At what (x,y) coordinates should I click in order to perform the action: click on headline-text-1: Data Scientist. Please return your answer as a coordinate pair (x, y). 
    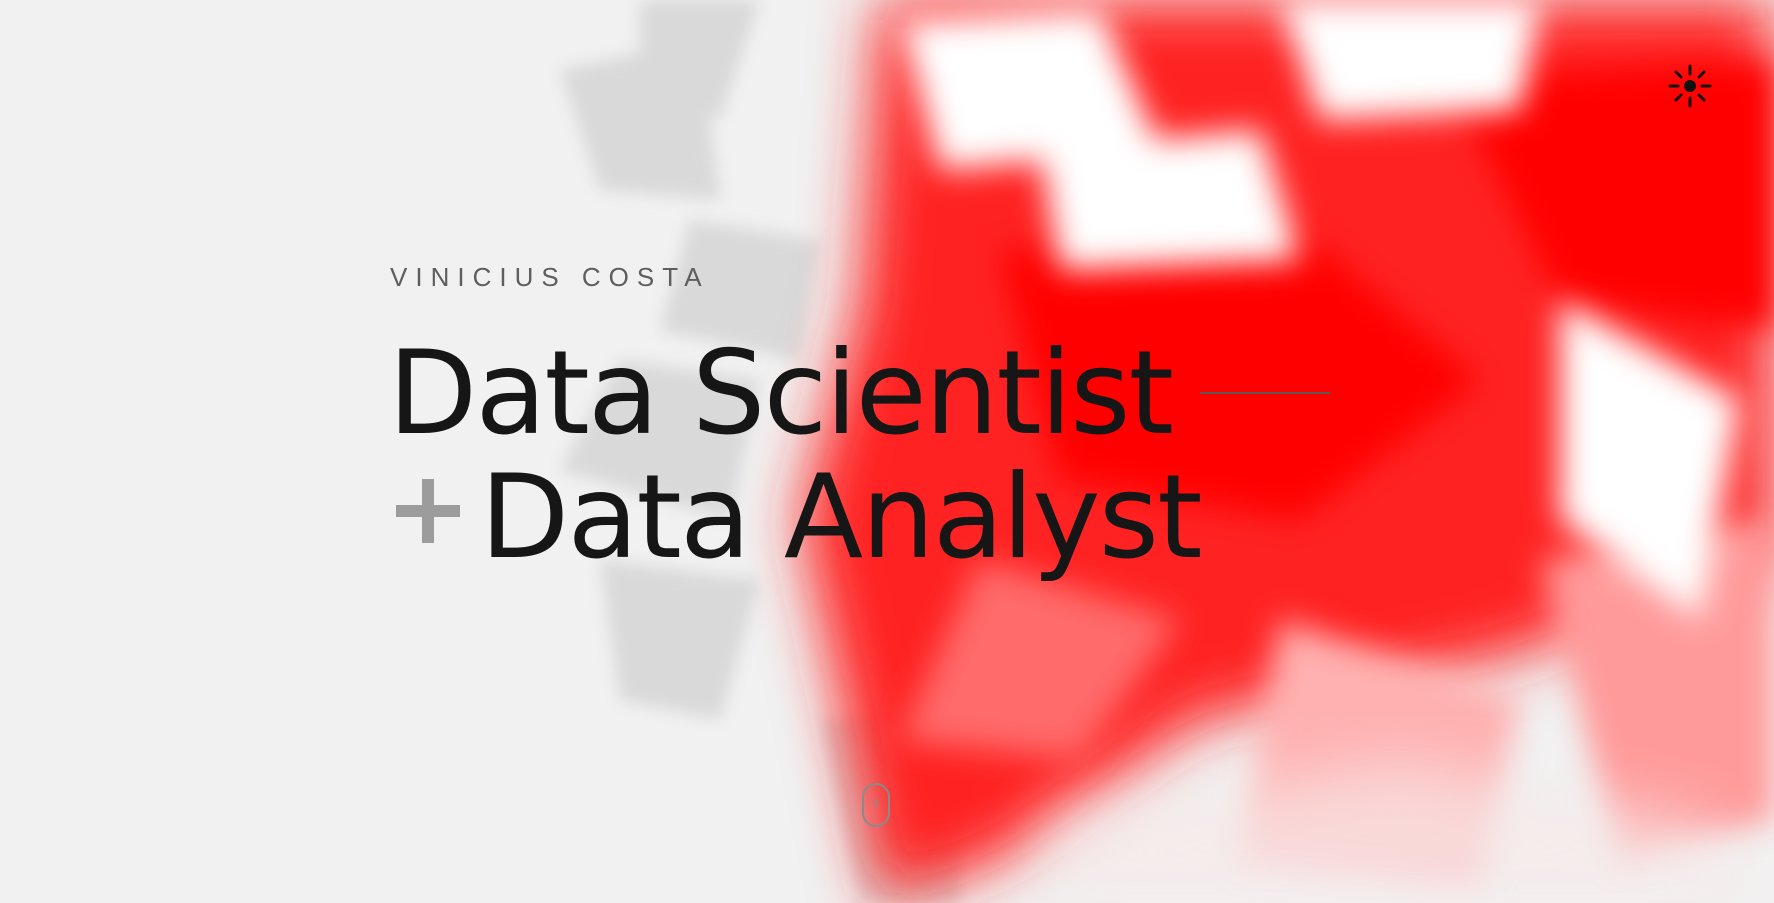
    Looking at the image, I should click on (781, 393).